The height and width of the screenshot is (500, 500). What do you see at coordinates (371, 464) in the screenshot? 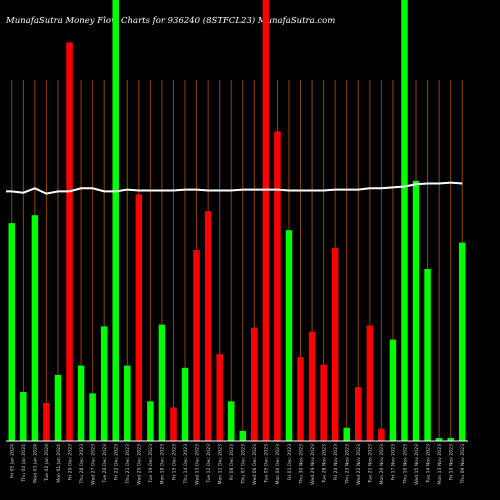
I see `x-tick-label: Tue 21 Nov 2023` at bounding box center [371, 464].